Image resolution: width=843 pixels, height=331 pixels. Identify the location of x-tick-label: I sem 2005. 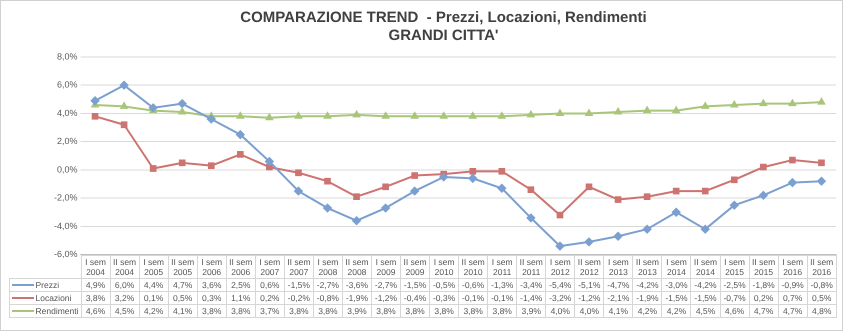
(153, 266).